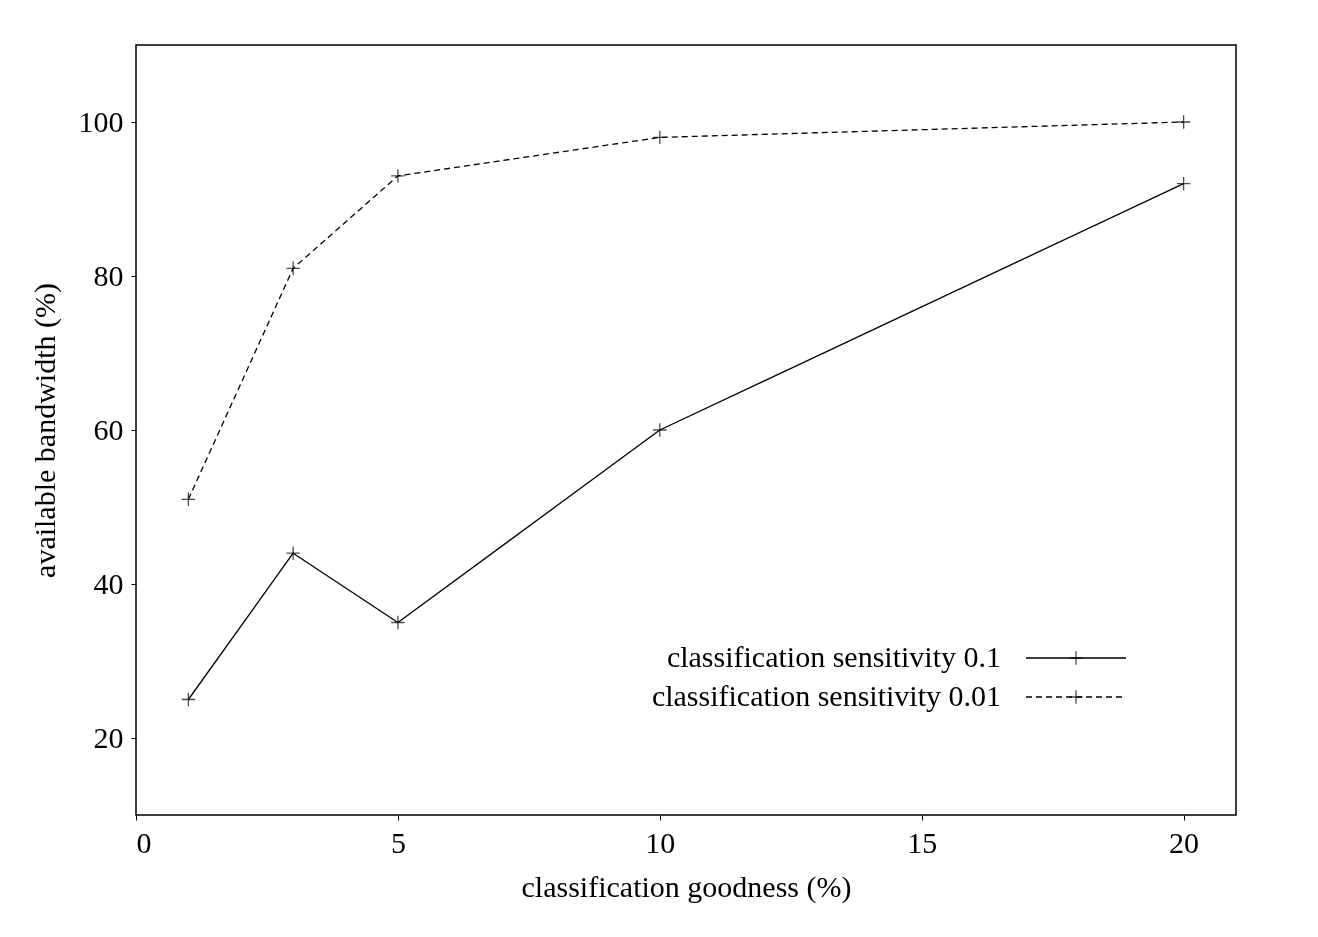 The width and height of the screenshot is (1318, 937). What do you see at coordinates (44, 430) in the screenshot?
I see `y-axis-title: available bandwidth (%)` at bounding box center [44, 430].